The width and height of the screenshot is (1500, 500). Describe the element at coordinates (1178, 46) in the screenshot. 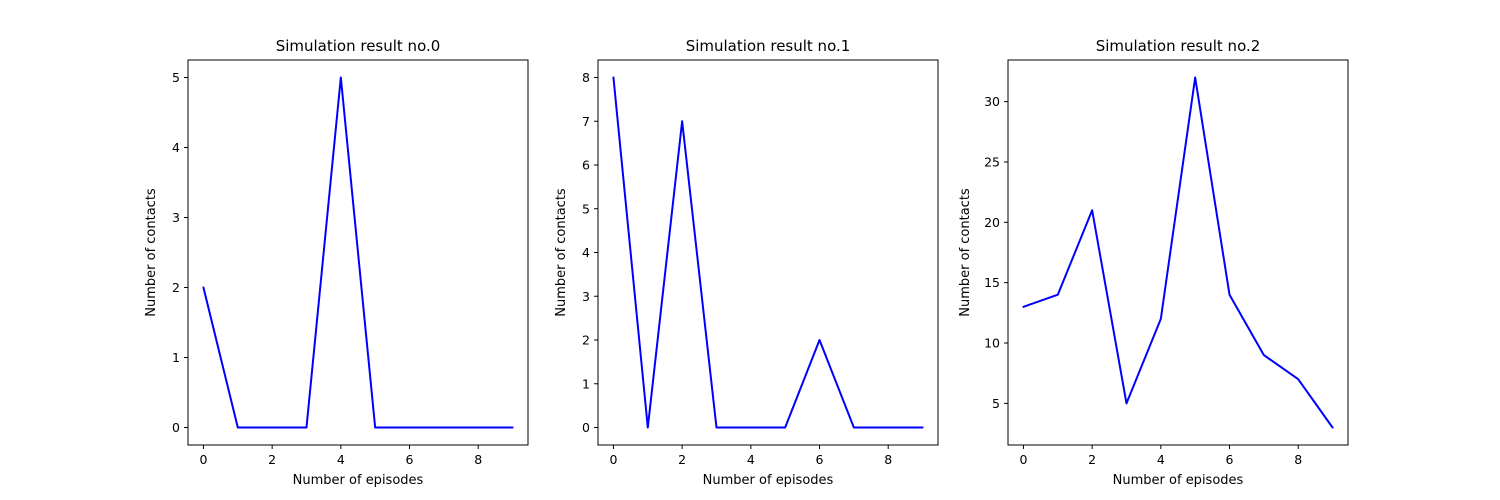

I see `chart-title: Simulation result no.2` at that location.